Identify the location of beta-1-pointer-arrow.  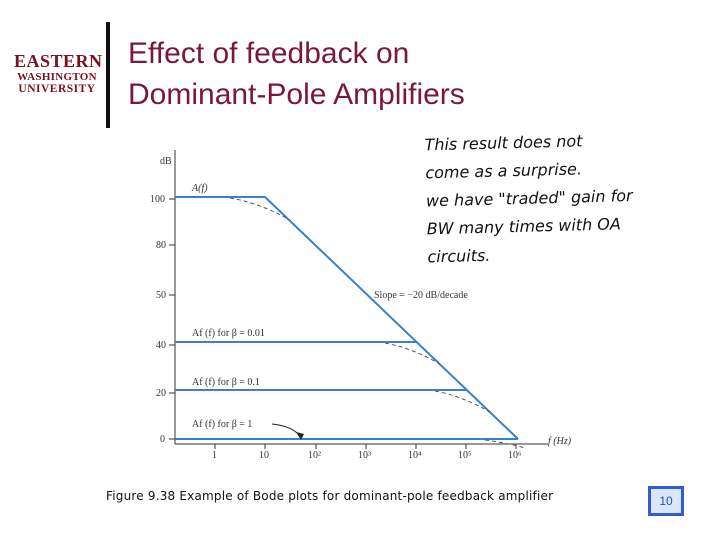
(286, 430).